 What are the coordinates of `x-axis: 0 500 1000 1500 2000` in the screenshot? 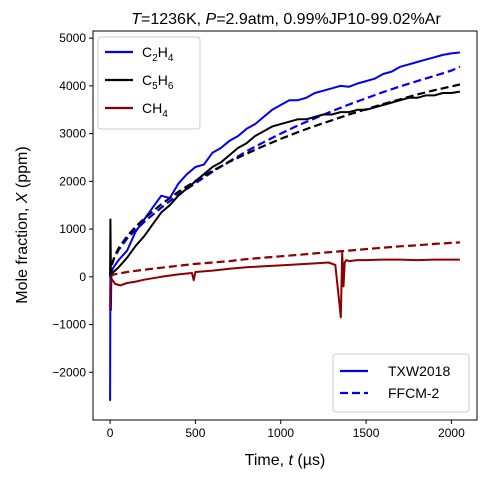 It's located at (286, 430).